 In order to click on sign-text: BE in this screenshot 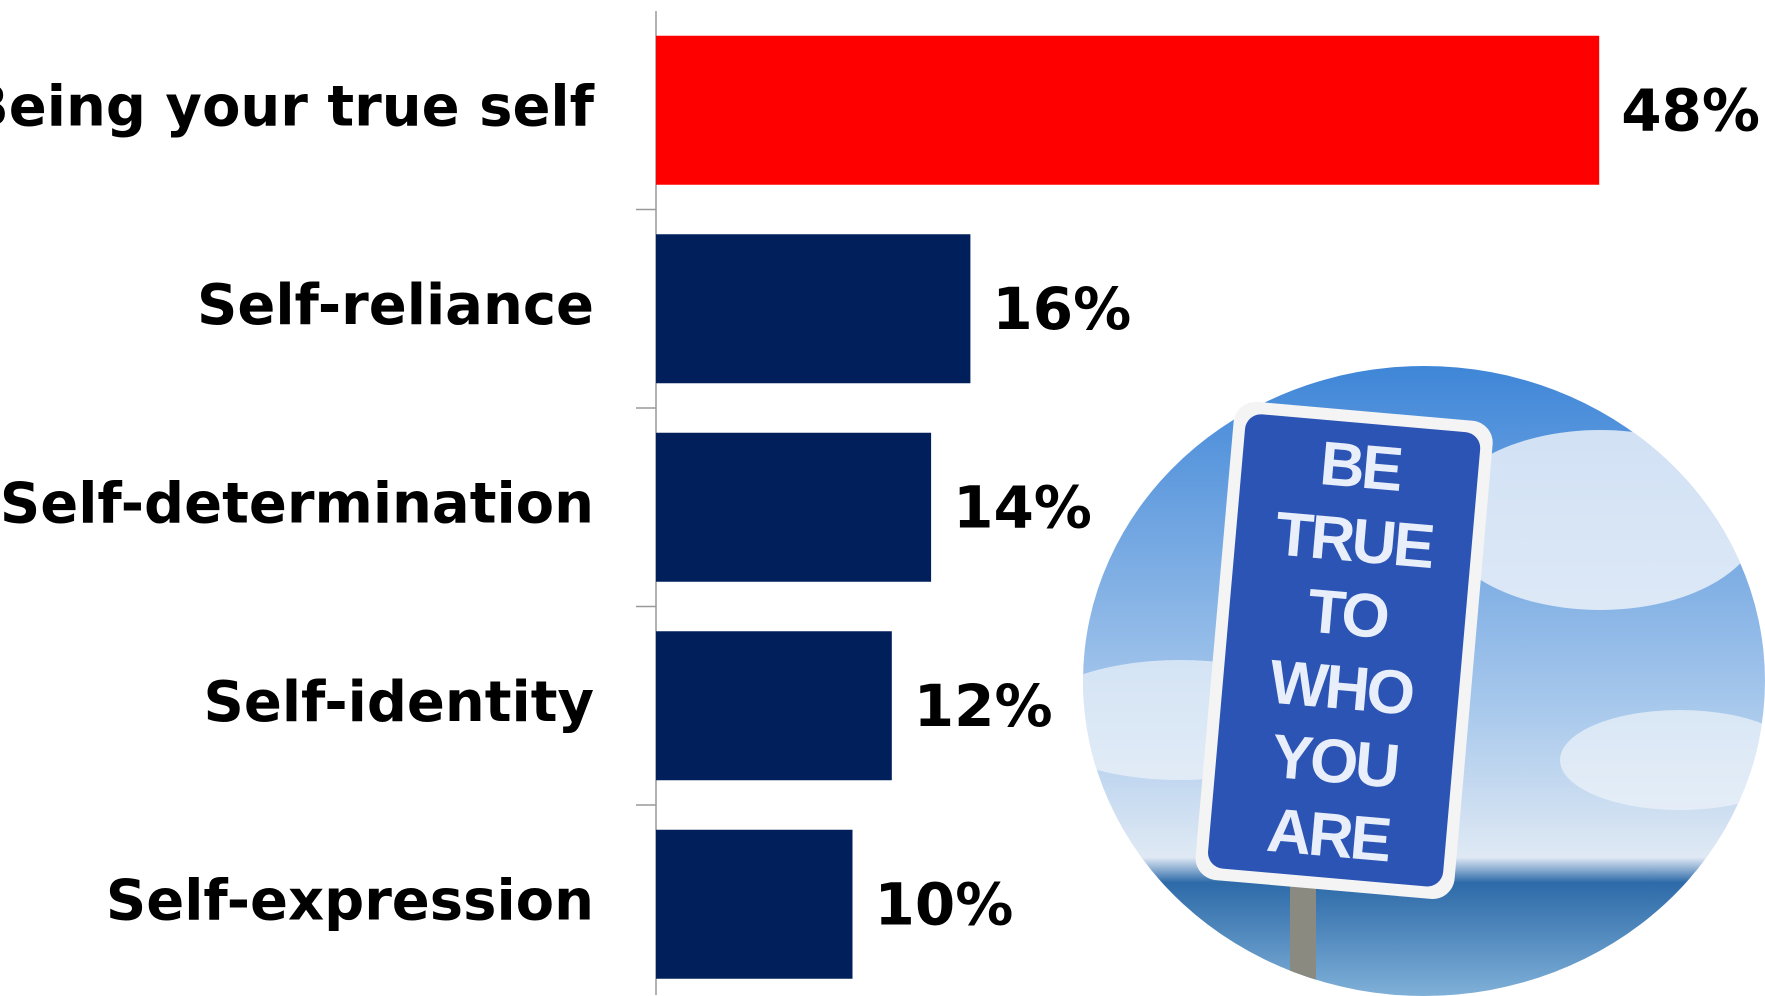, I will do `click(1360, 467)`.